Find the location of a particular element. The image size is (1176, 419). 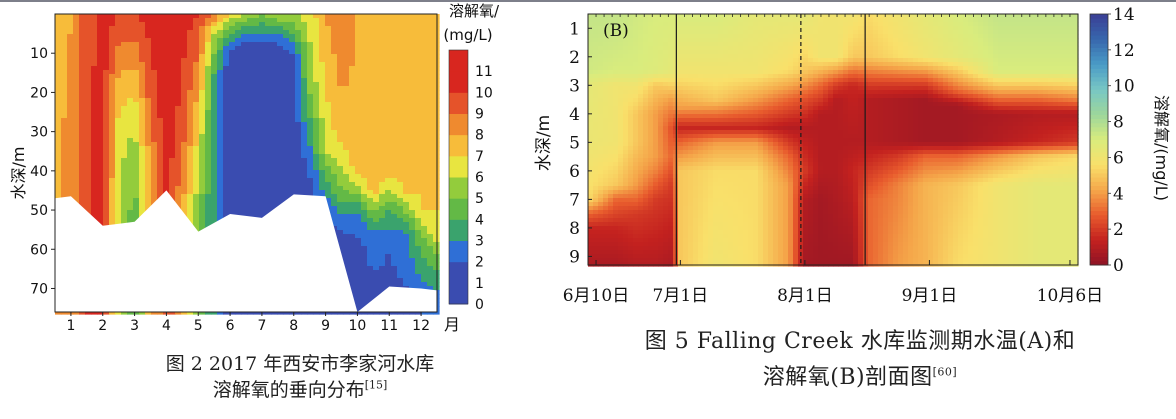

left-x-tick-label: 4 is located at coordinates (166, 326).